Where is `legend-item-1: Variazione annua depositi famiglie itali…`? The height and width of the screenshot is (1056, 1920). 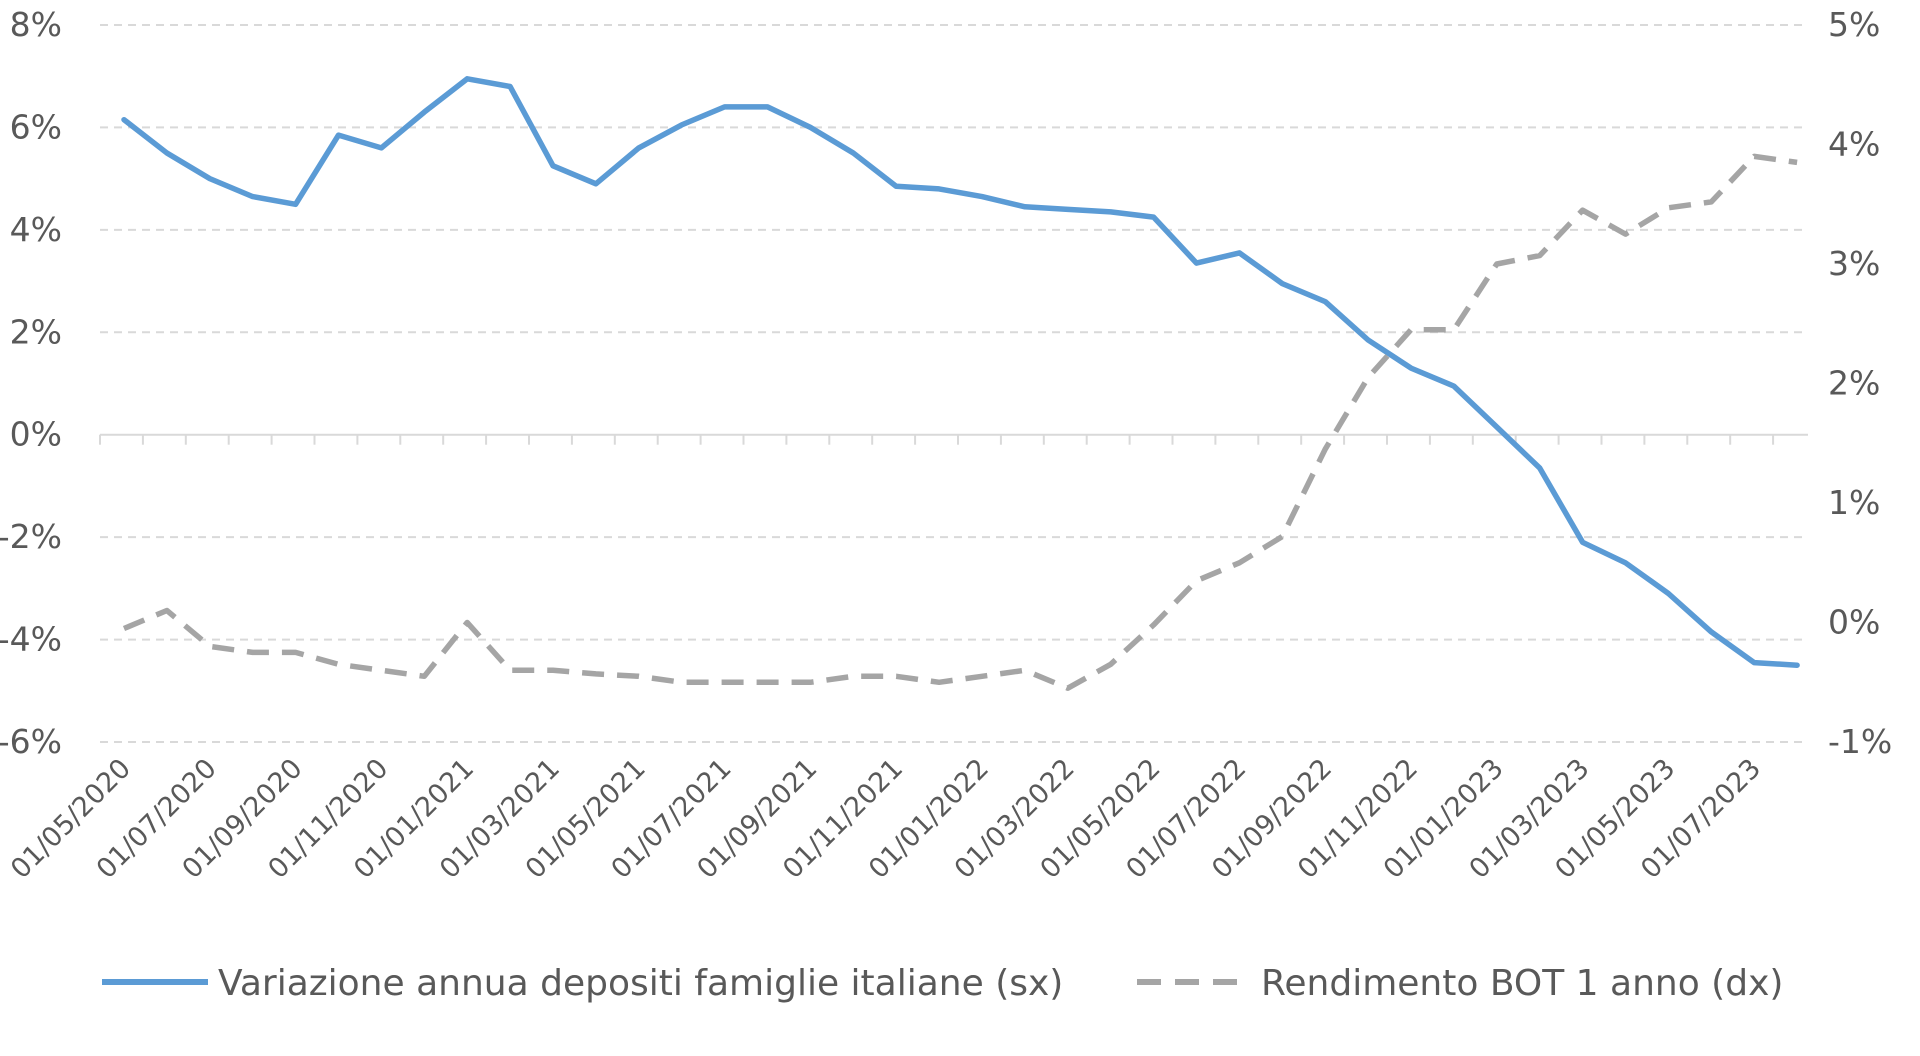
legend-item-1: Variazione annua depositi famiglie itali… is located at coordinates (582, 983).